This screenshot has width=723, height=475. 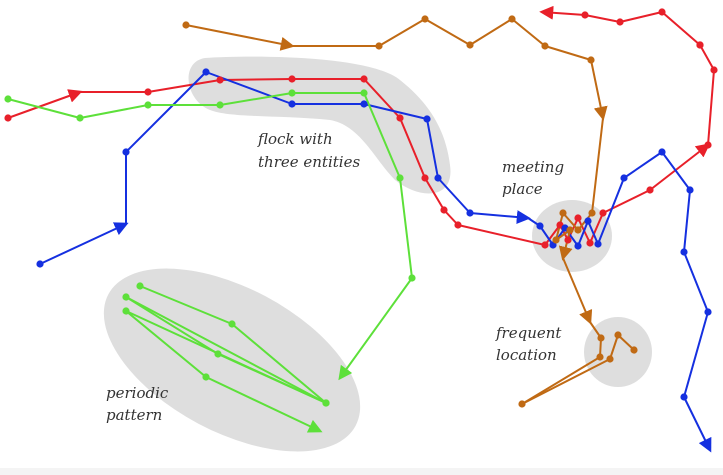 What do you see at coordinates (533, 167) in the screenshot?
I see `meeting-label-line1: meeting` at bounding box center [533, 167].